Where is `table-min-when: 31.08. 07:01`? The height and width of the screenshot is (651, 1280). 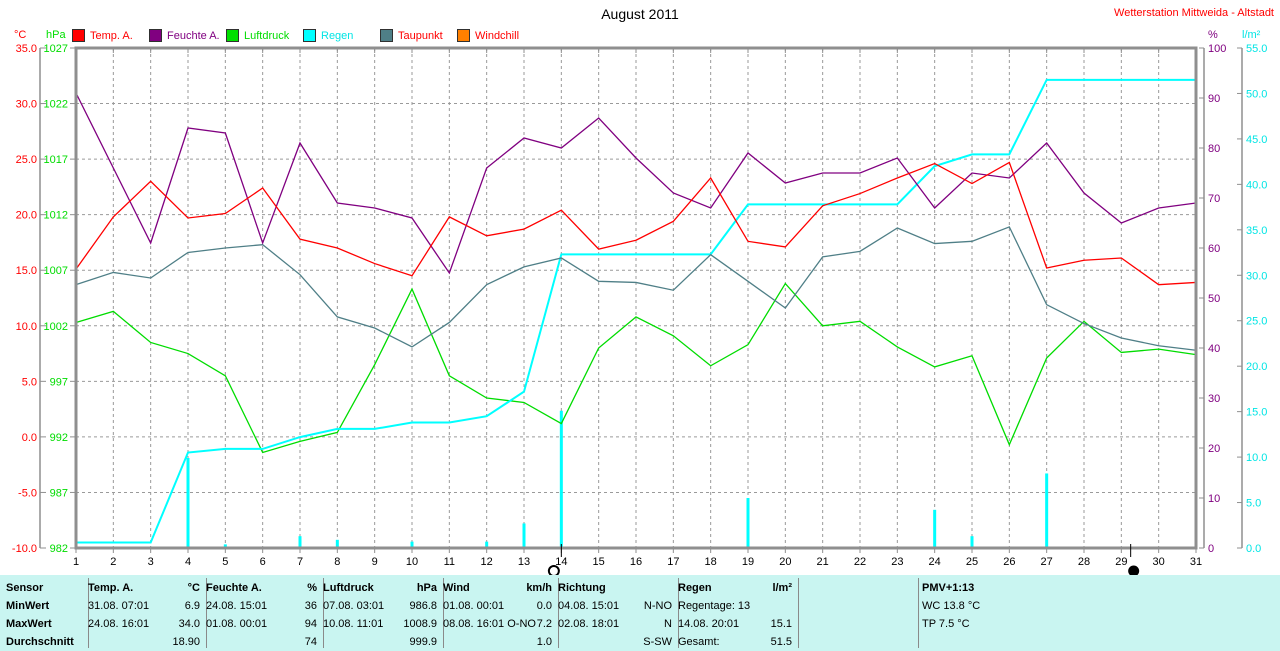 table-min-when: 31.08. 07:01 is located at coordinates (119, 606).